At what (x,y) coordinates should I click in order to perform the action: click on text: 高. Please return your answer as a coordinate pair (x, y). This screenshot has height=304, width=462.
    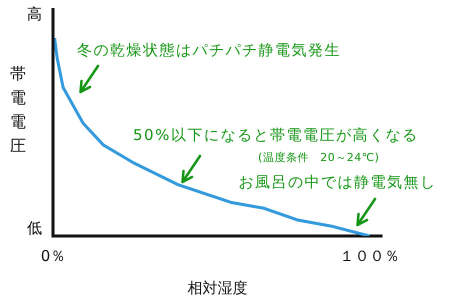
    Looking at the image, I should click on (34, 14).